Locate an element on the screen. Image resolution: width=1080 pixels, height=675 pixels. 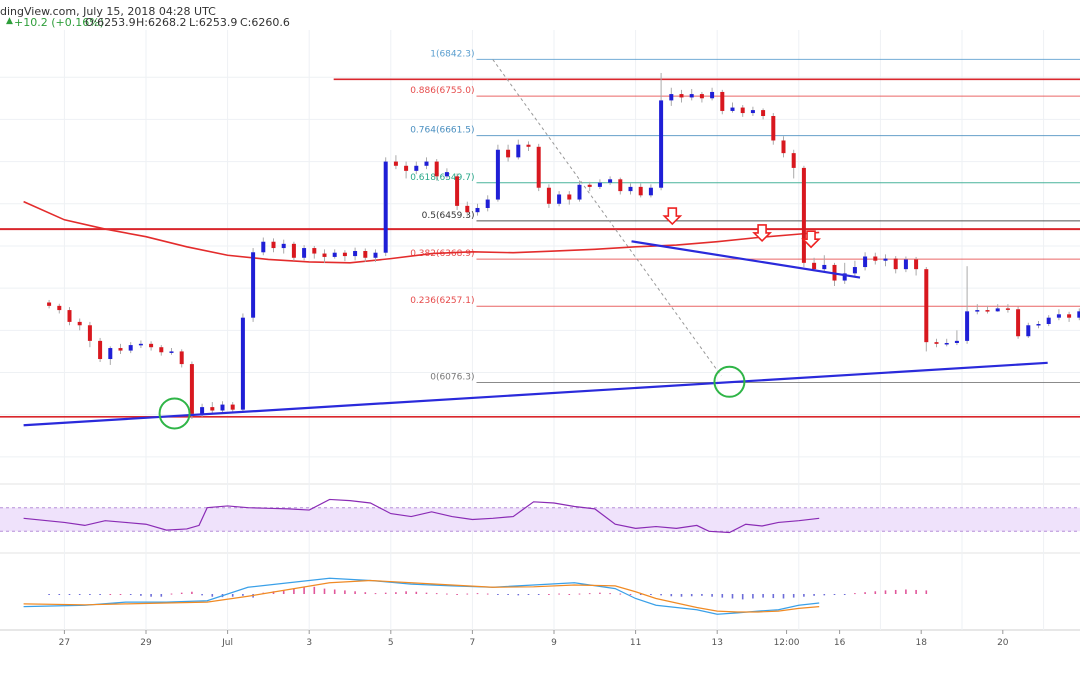
macd-pane is located at coordinates (475, 596).